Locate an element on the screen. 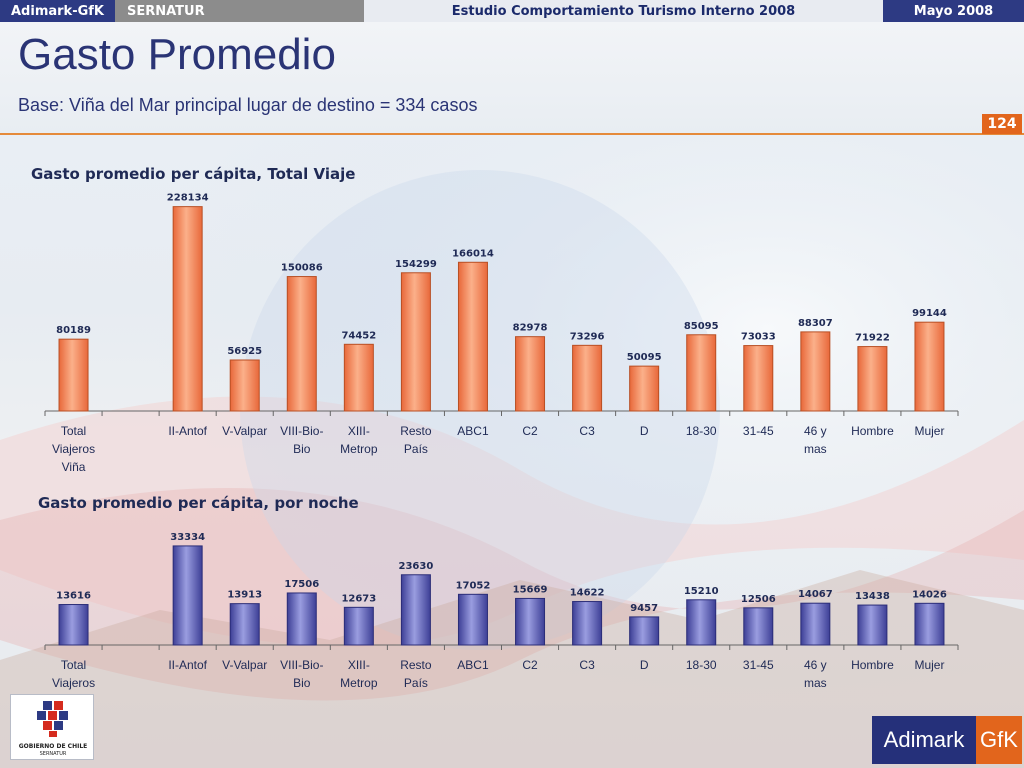  data-label: 13616 is located at coordinates (73, 596).